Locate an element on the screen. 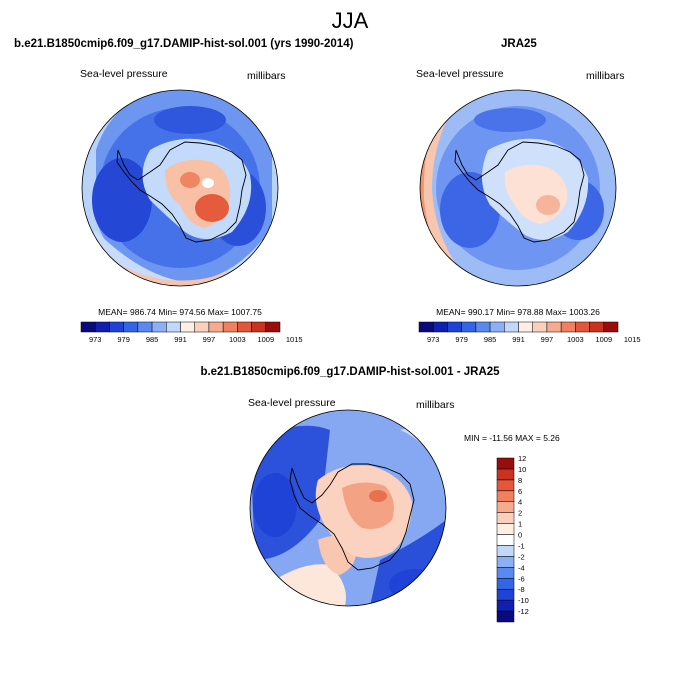 Image resolution: width=700 pixels, height=700 pixels. colorbar3-tick-label: -2 is located at coordinates (521, 556).